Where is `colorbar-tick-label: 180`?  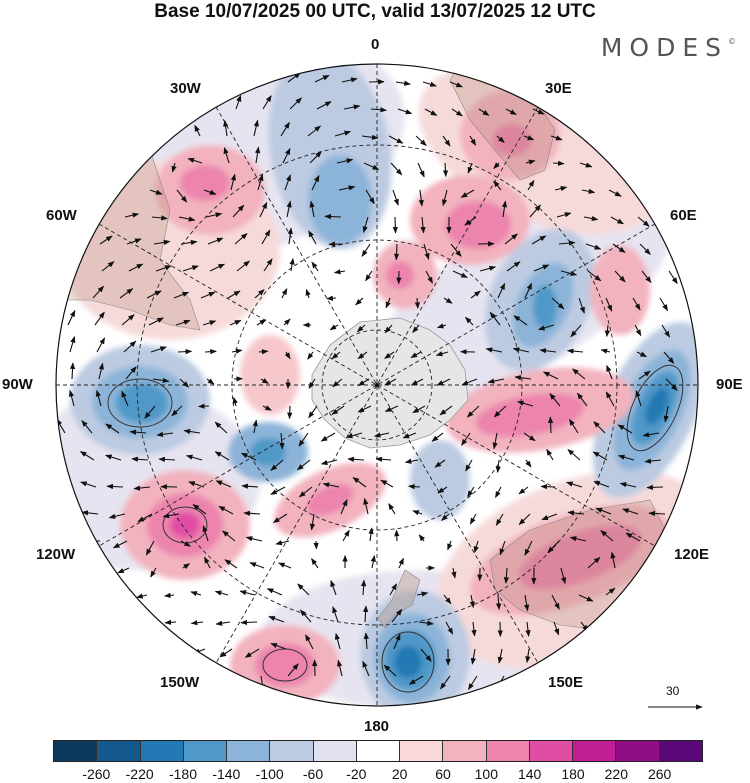 colorbar-tick-label: 180 is located at coordinates (573, 774).